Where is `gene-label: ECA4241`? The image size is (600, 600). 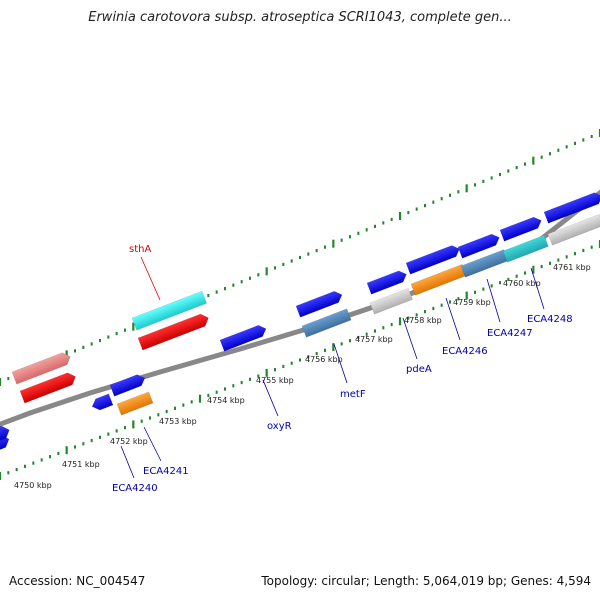 gene-label: ECA4241 is located at coordinates (166, 471).